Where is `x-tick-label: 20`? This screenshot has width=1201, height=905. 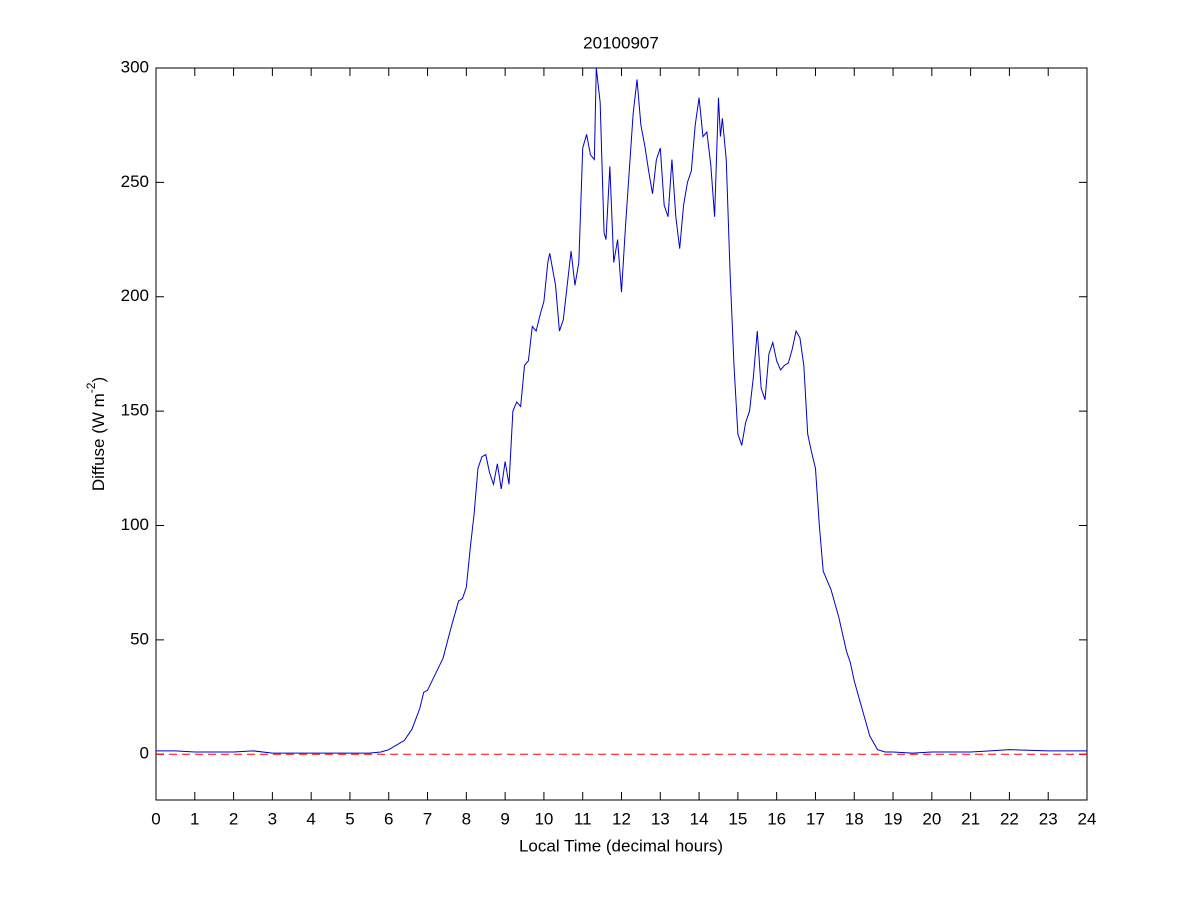 x-tick-label: 20 is located at coordinates (931, 818).